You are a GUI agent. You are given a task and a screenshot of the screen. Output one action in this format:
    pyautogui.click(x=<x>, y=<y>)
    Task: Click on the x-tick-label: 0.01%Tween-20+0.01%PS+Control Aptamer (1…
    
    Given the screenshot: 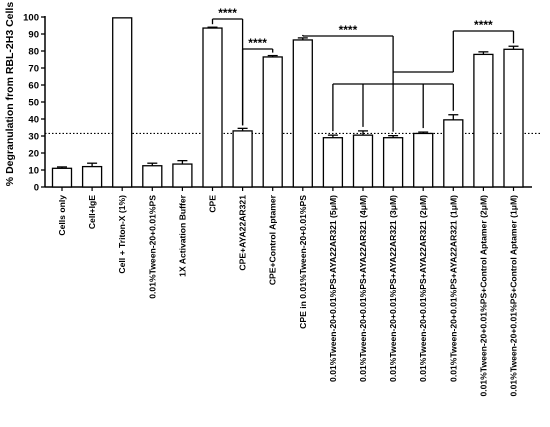 What is the action you would take?
    pyautogui.click(x=514, y=296)
    